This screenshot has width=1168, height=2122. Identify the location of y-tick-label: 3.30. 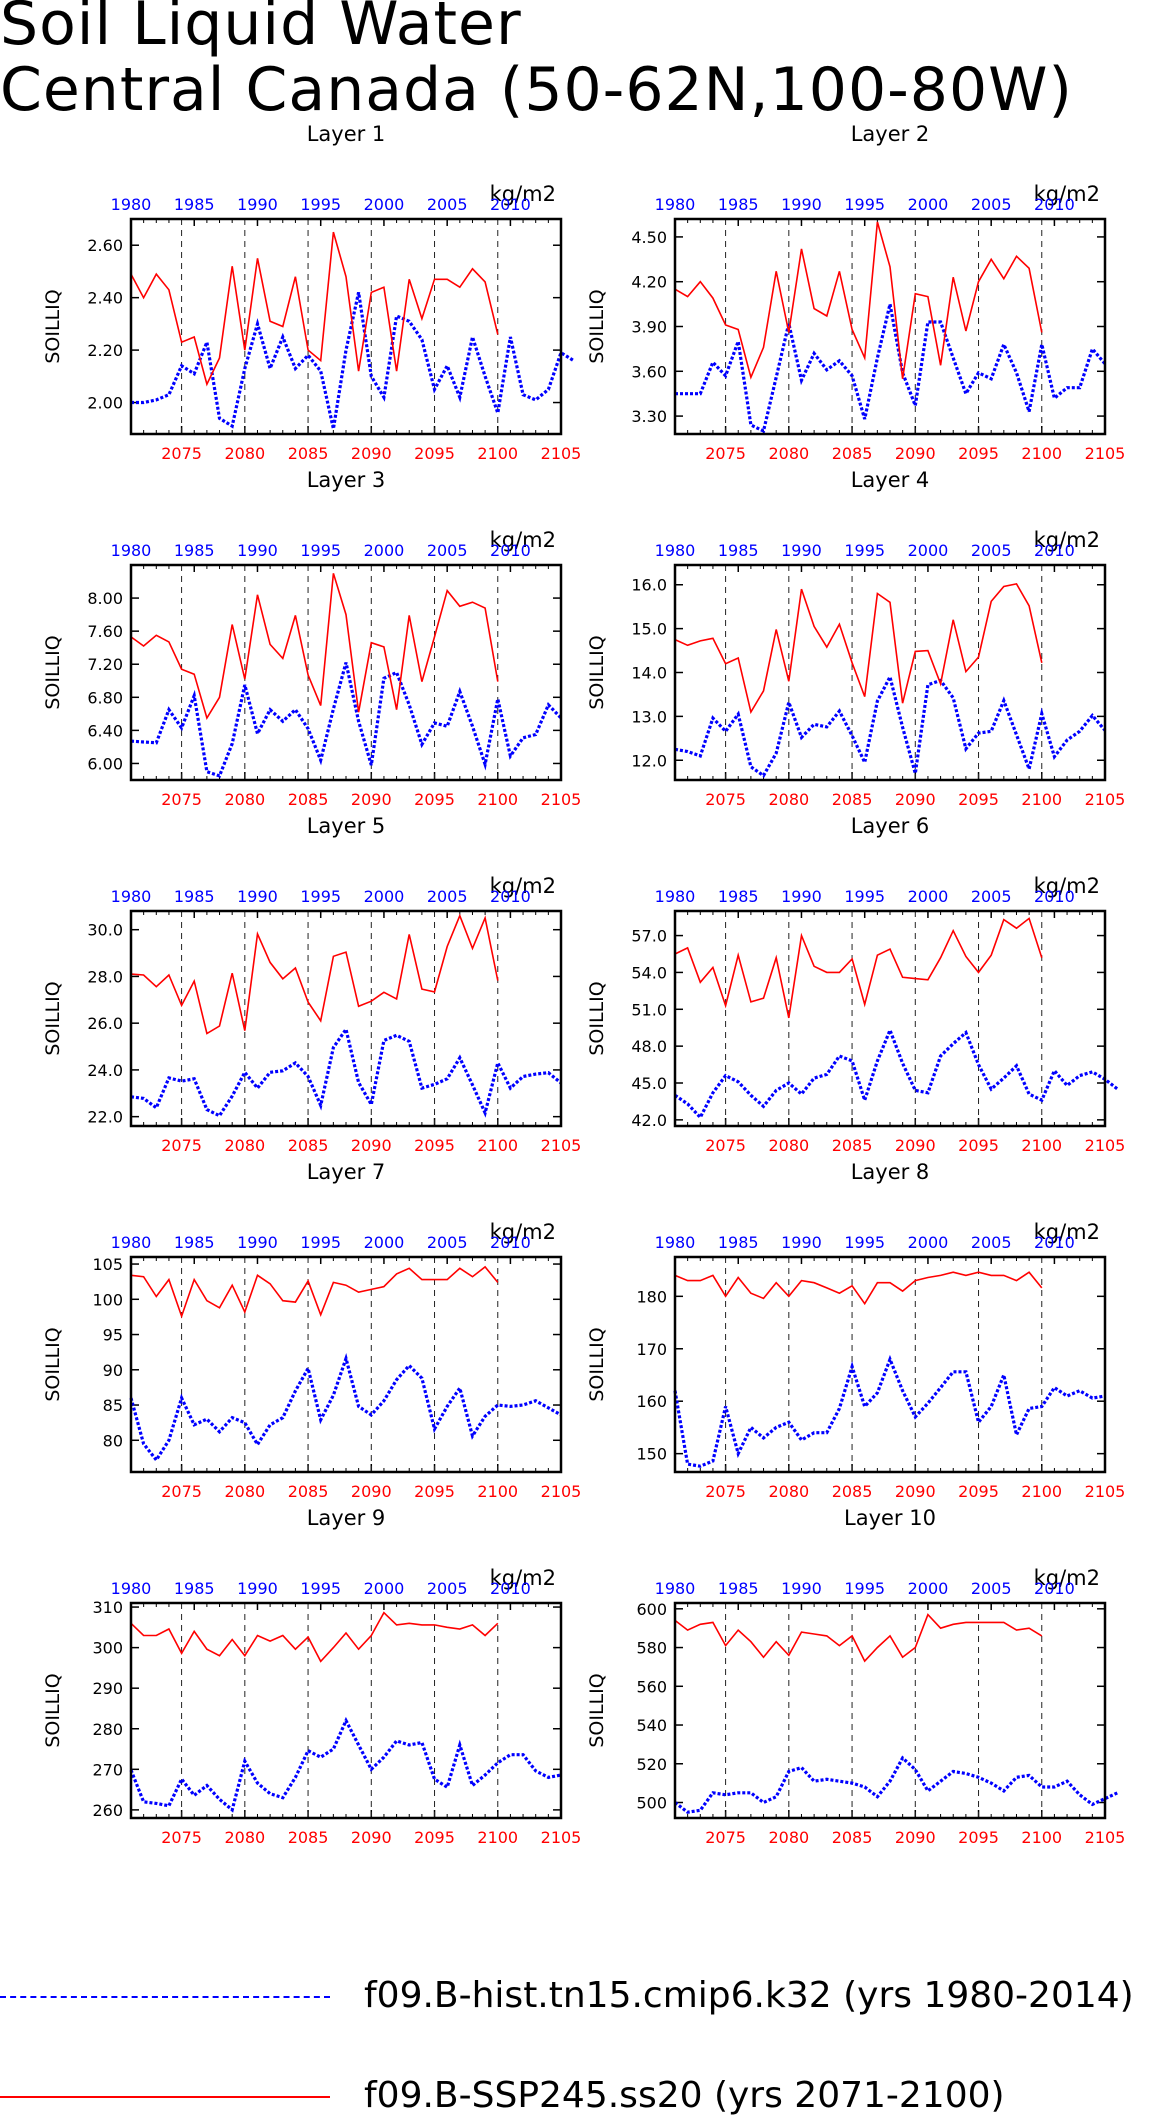
(649, 416).